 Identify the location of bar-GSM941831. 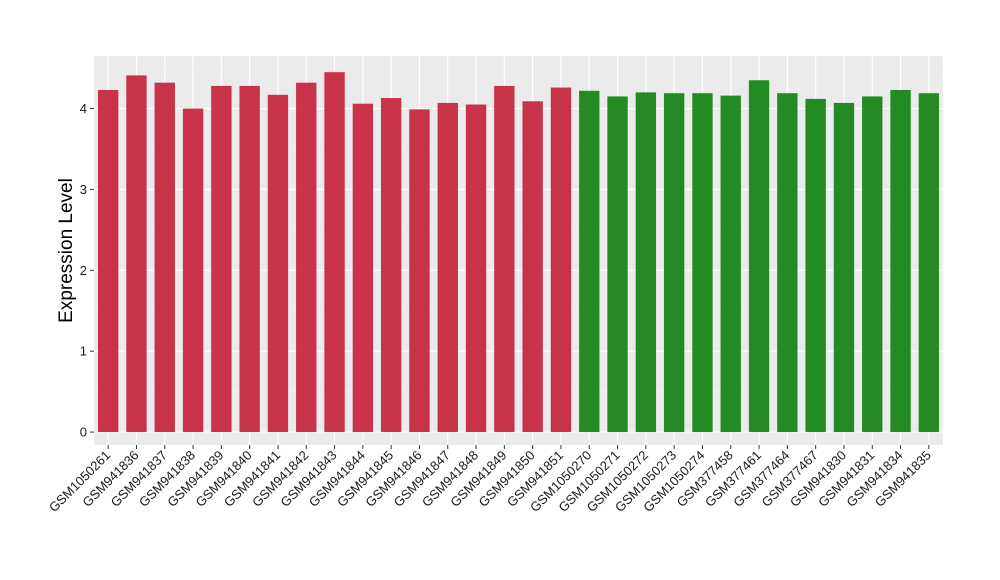
(872, 264).